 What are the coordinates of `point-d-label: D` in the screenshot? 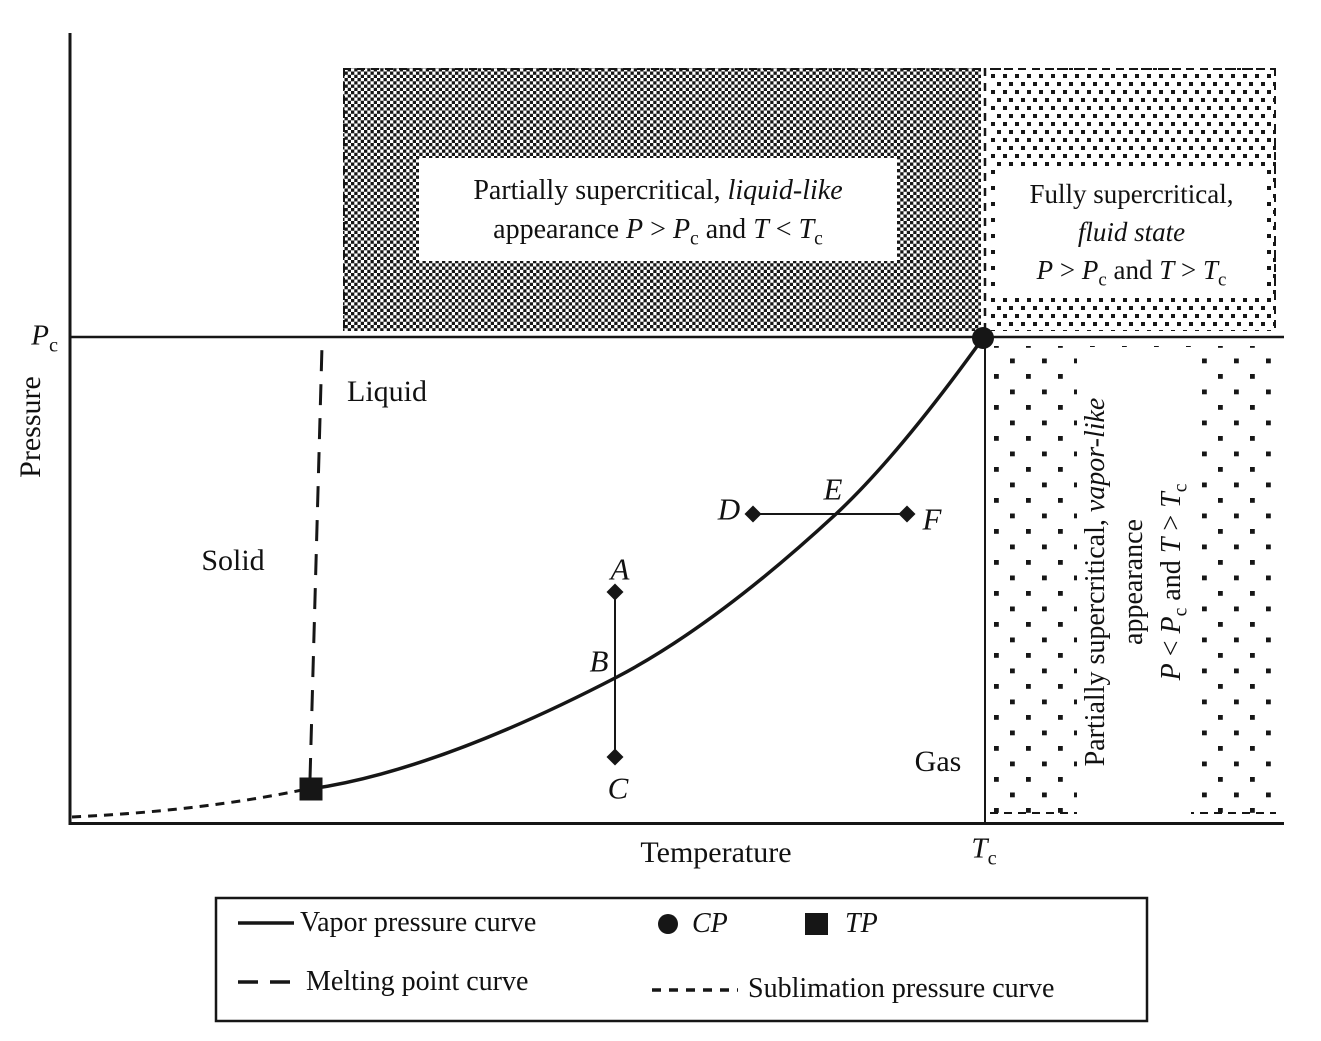 It's located at (729, 509).